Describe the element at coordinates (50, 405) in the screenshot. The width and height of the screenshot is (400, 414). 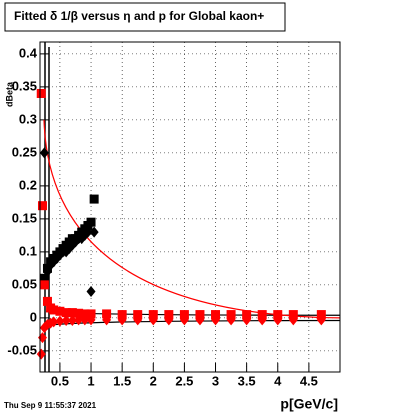
I see `footer: Thu Sep 9 11:55:37 2021` at that location.